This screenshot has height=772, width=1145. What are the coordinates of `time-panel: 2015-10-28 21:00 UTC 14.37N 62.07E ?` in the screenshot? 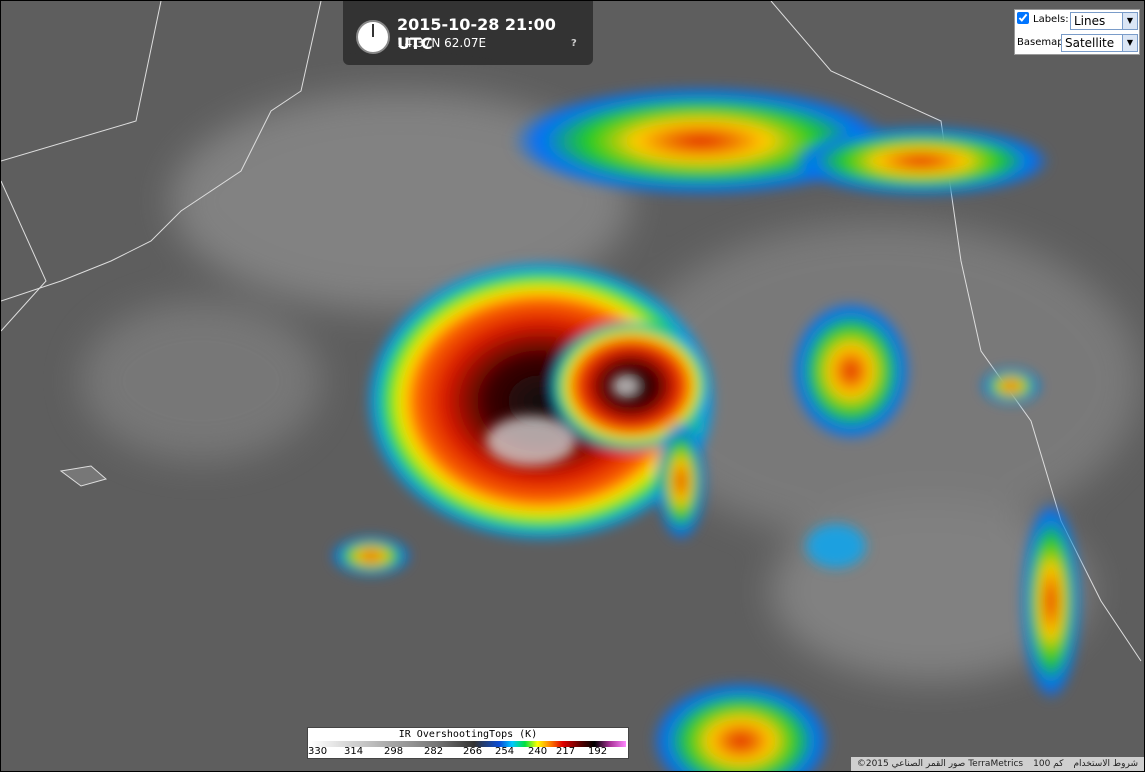 It's located at (468, 33).